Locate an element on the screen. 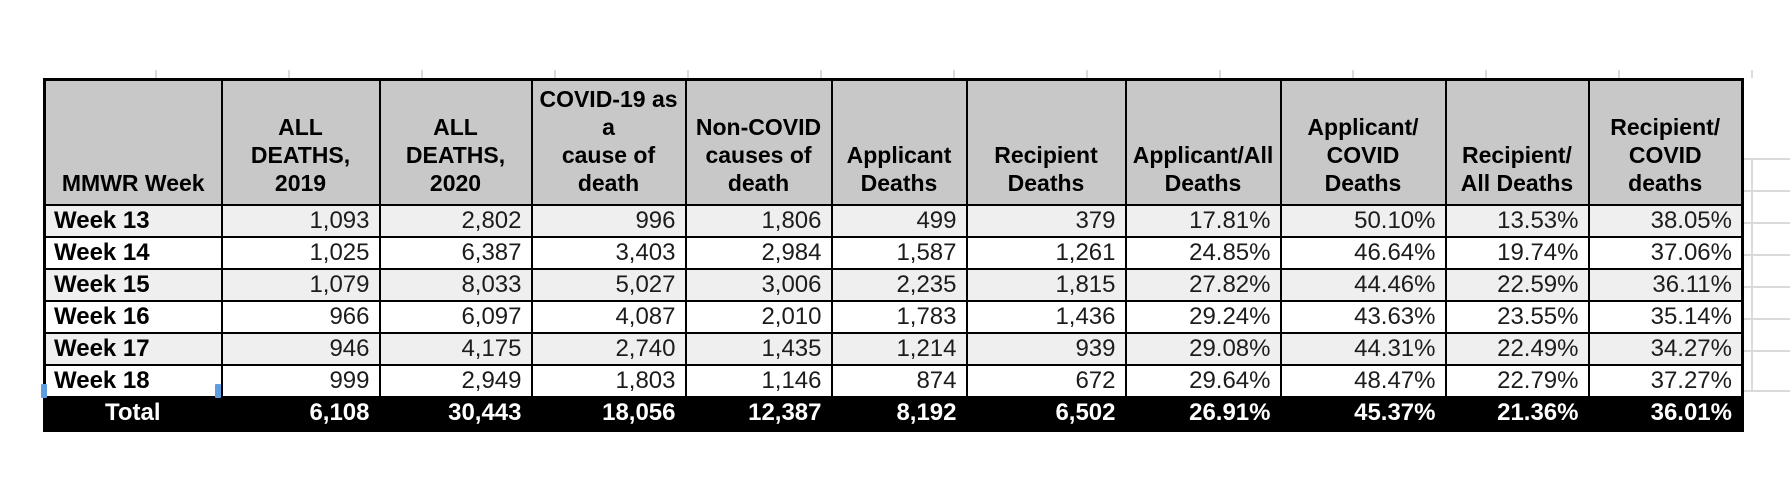 Image resolution: width=1790 pixels, height=482 pixels. data-cell: 29.64% is located at coordinates (1203, 381).